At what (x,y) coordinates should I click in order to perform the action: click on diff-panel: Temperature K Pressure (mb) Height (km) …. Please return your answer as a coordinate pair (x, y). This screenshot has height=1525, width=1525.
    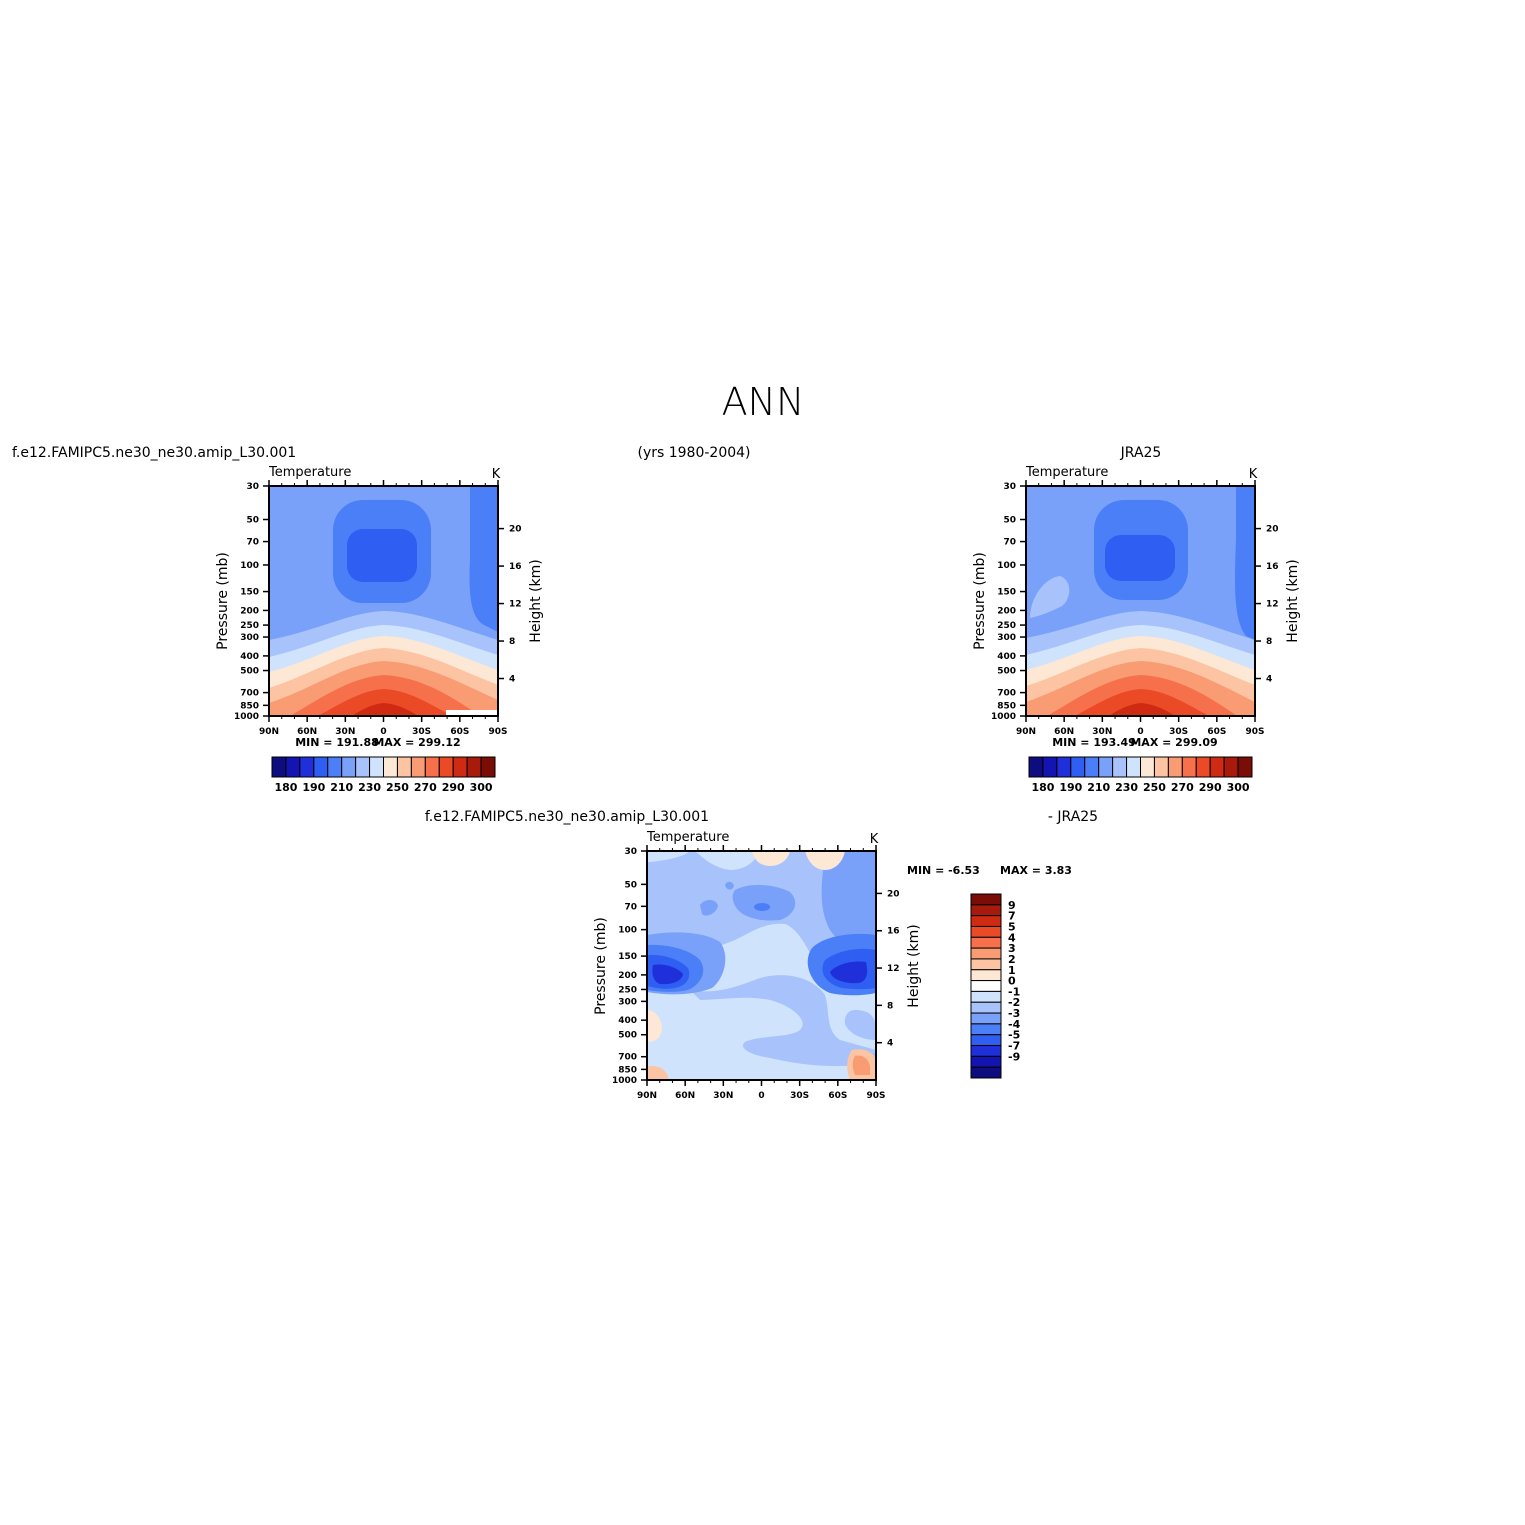
    Looking at the image, I should click on (832, 965).